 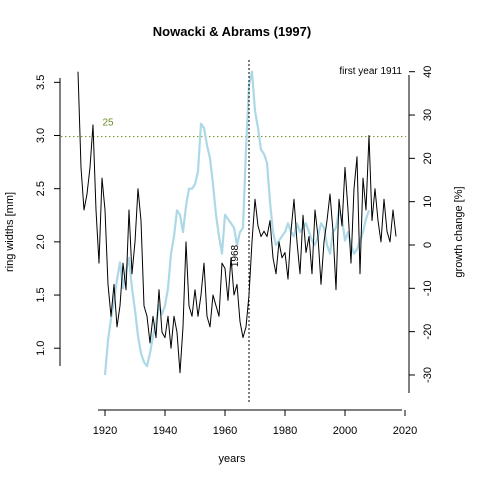 What do you see at coordinates (285, 431) in the screenshot?
I see `x-tick-label: 1980` at bounding box center [285, 431].